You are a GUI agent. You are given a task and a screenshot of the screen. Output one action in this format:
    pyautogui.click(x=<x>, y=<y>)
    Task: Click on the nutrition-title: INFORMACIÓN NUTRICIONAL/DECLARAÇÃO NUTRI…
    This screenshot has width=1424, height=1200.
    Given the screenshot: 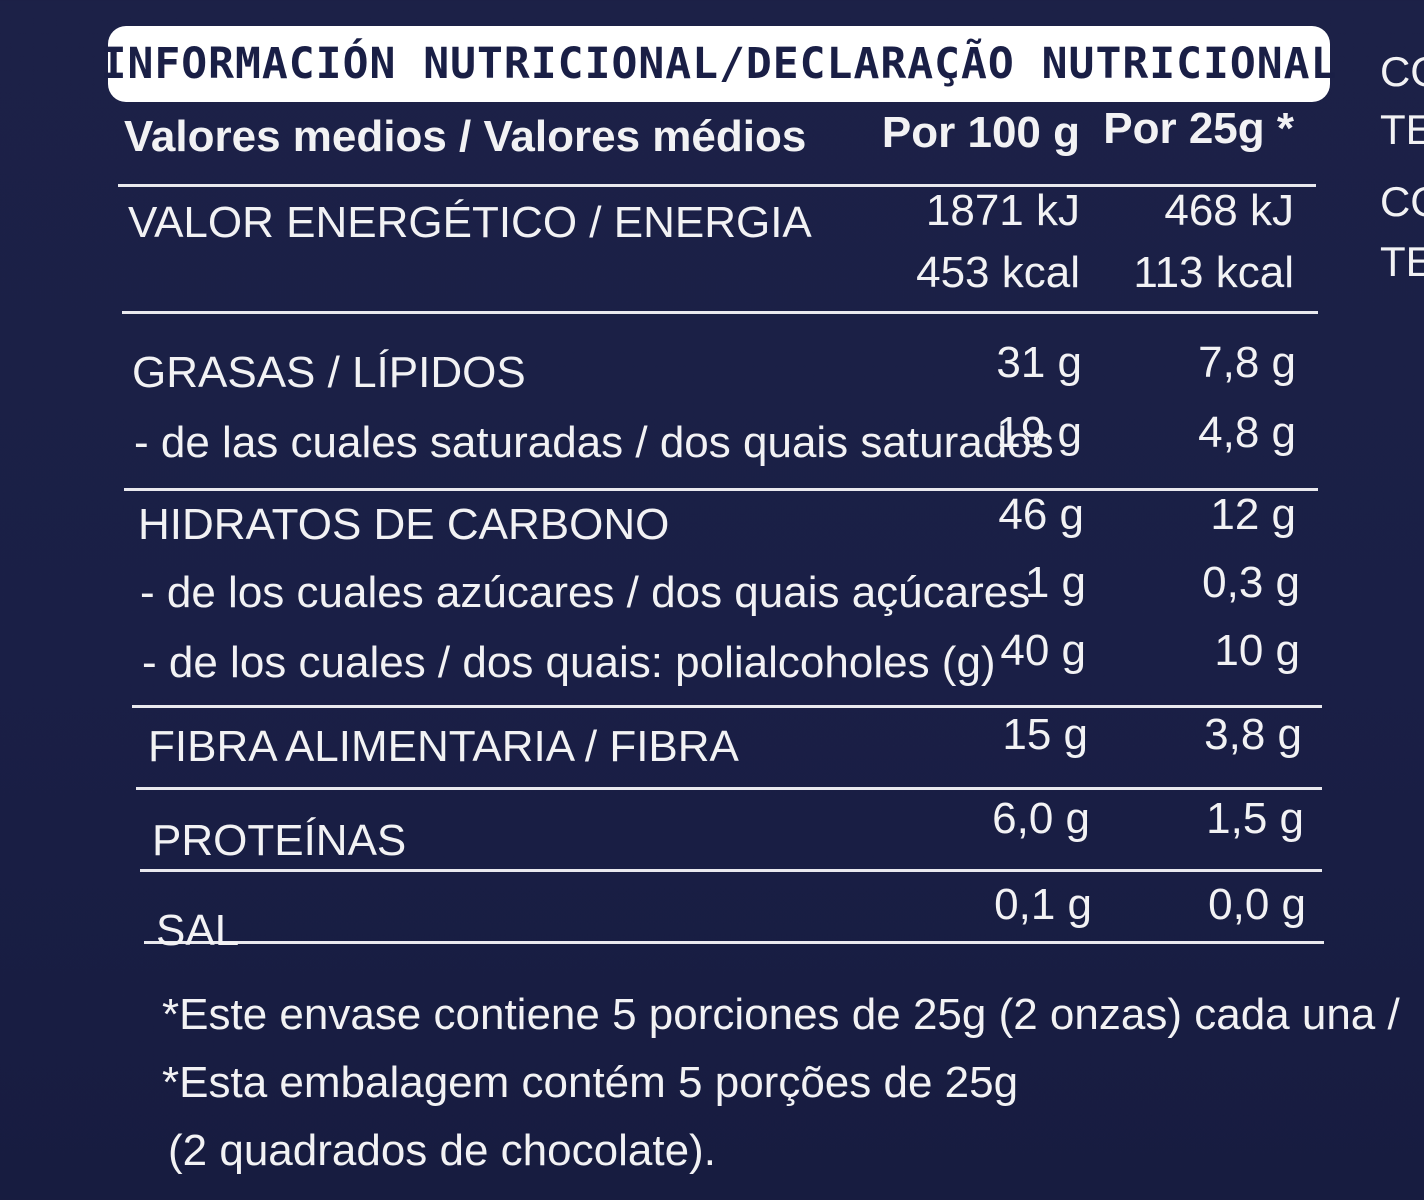 What is the action you would take?
    pyautogui.click(x=719, y=64)
    